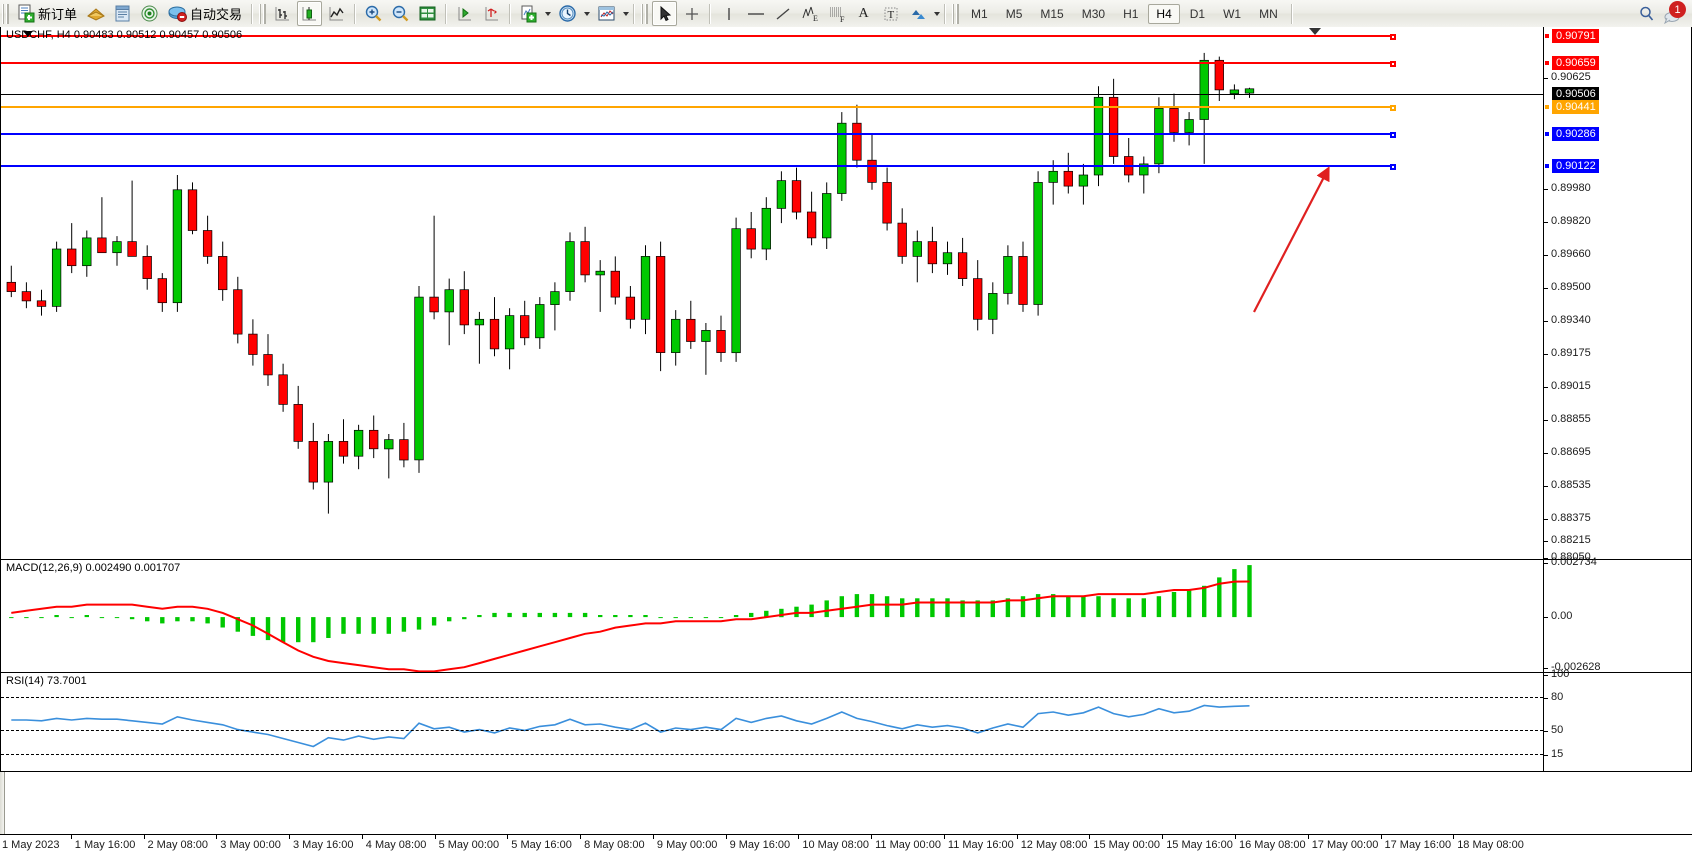 The image size is (1692, 860). What do you see at coordinates (396, 845) in the screenshot?
I see `time-axis-label: 4 May 08:00` at bounding box center [396, 845].